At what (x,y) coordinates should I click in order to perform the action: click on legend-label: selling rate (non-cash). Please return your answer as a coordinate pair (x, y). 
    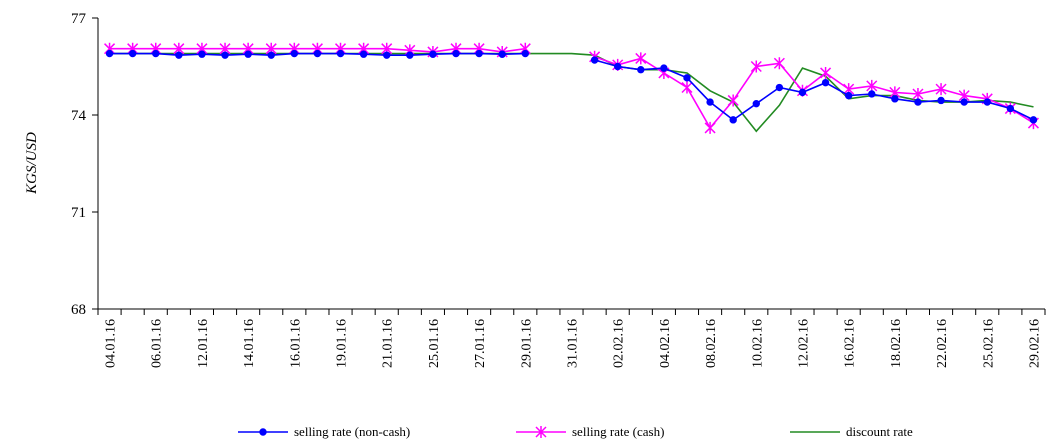
    Looking at the image, I should click on (352, 431).